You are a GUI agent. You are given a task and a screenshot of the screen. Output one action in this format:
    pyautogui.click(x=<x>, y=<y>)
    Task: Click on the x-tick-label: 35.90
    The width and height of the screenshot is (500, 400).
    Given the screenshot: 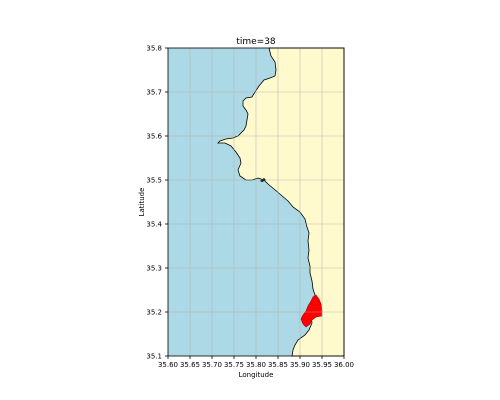 What is the action you would take?
    pyautogui.click(x=300, y=365)
    